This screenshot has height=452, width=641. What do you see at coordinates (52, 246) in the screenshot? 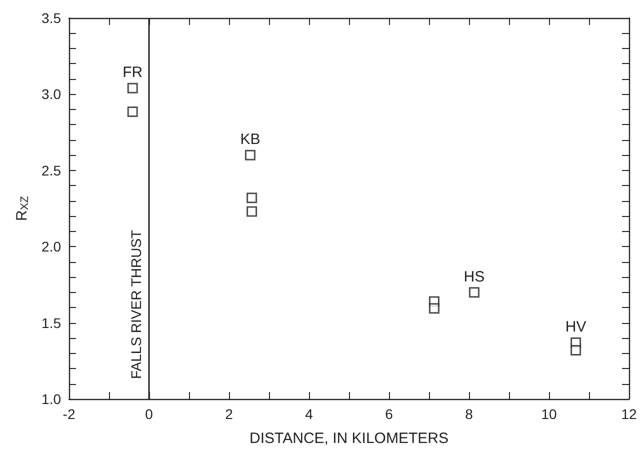
I see `y-tick-label: 2.0` at bounding box center [52, 246].